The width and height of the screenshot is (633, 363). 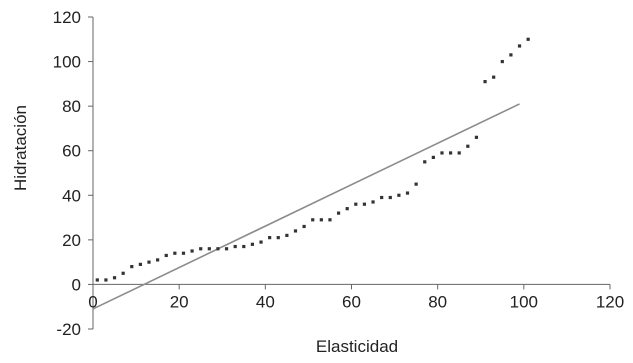 What do you see at coordinates (68, 329) in the screenshot?
I see `y-tick-label: -20` at bounding box center [68, 329].